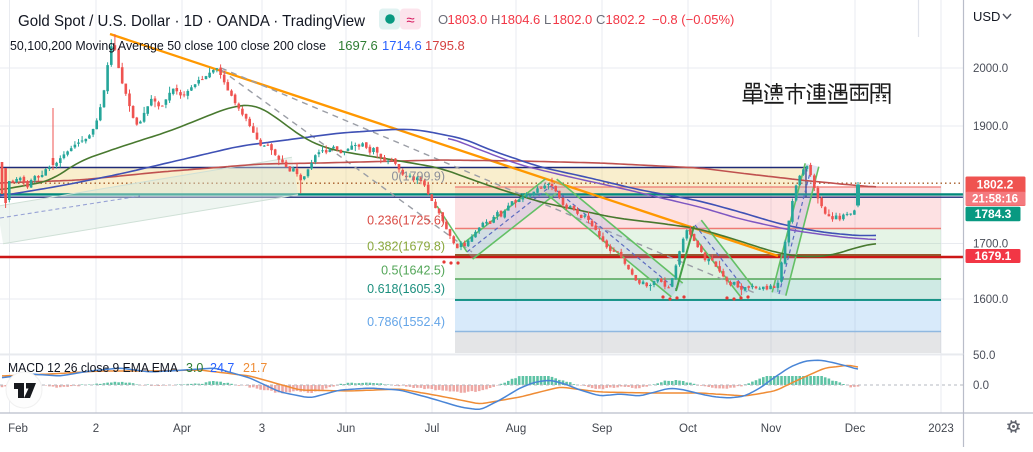 This screenshot has height=452, width=1033. I want to click on svg-text: 1900.0, so click(990, 127).